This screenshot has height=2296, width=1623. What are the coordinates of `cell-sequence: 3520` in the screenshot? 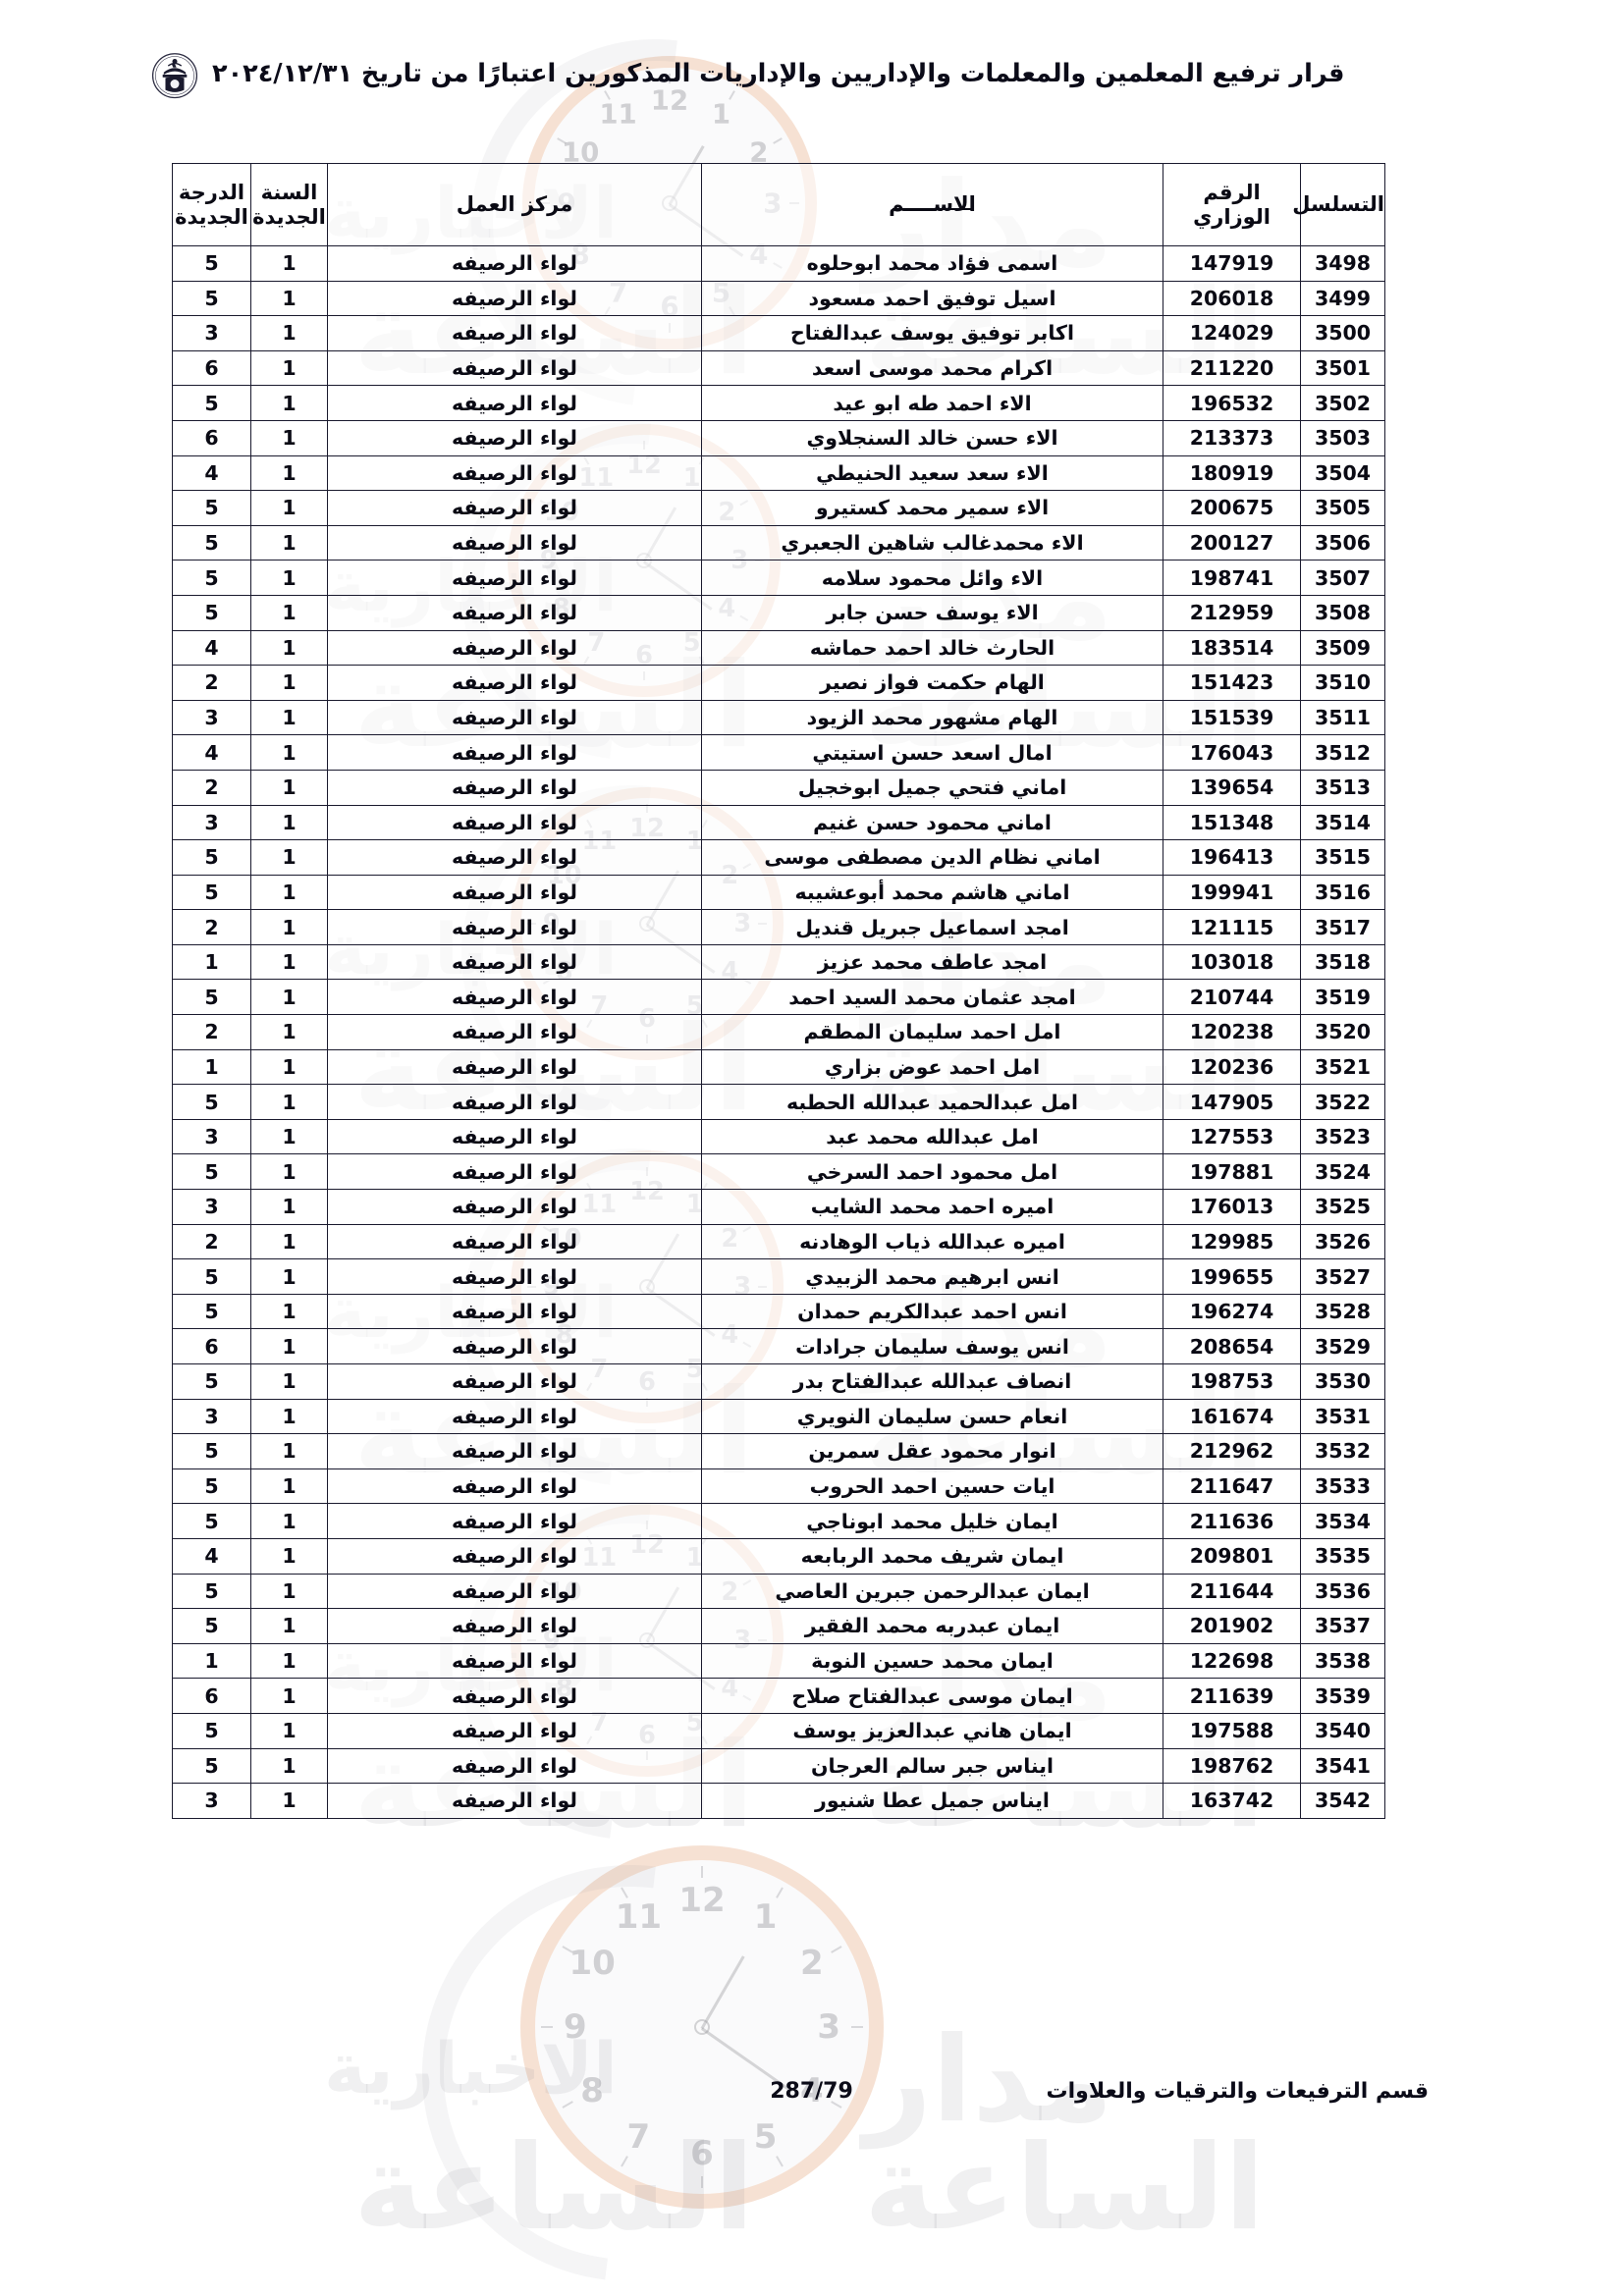 It's located at (1342, 1032).